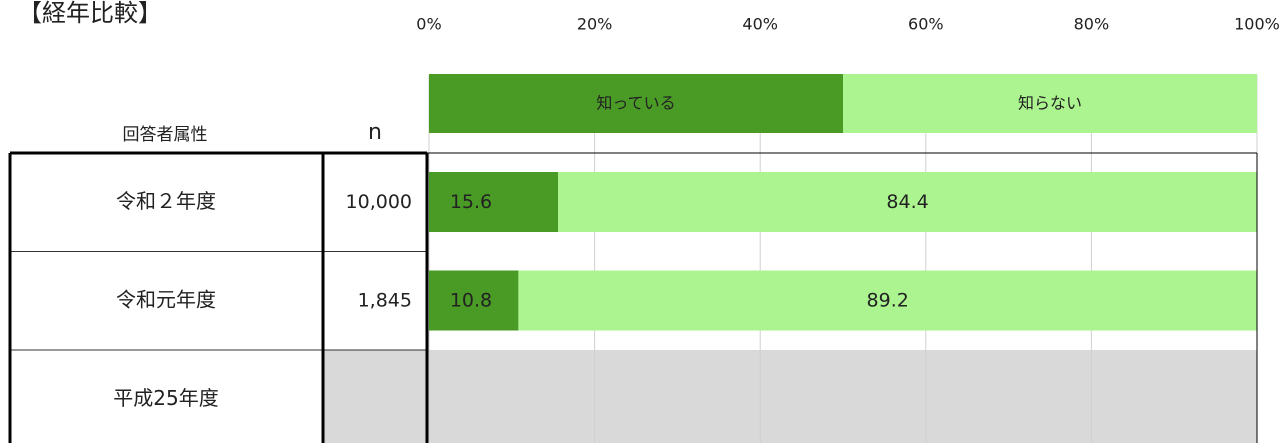 The height and width of the screenshot is (443, 1286). Describe the element at coordinates (165, 135) in the screenshot. I see `row-header: 回答者属性` at that location.